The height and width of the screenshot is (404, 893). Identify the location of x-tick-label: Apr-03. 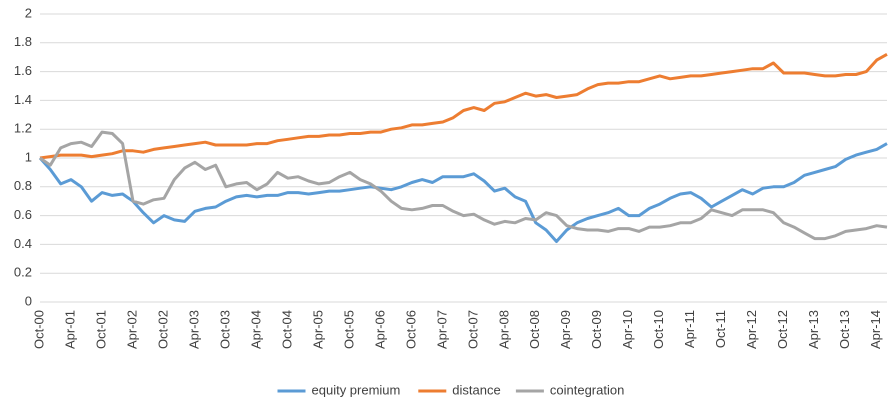
(193, 329).